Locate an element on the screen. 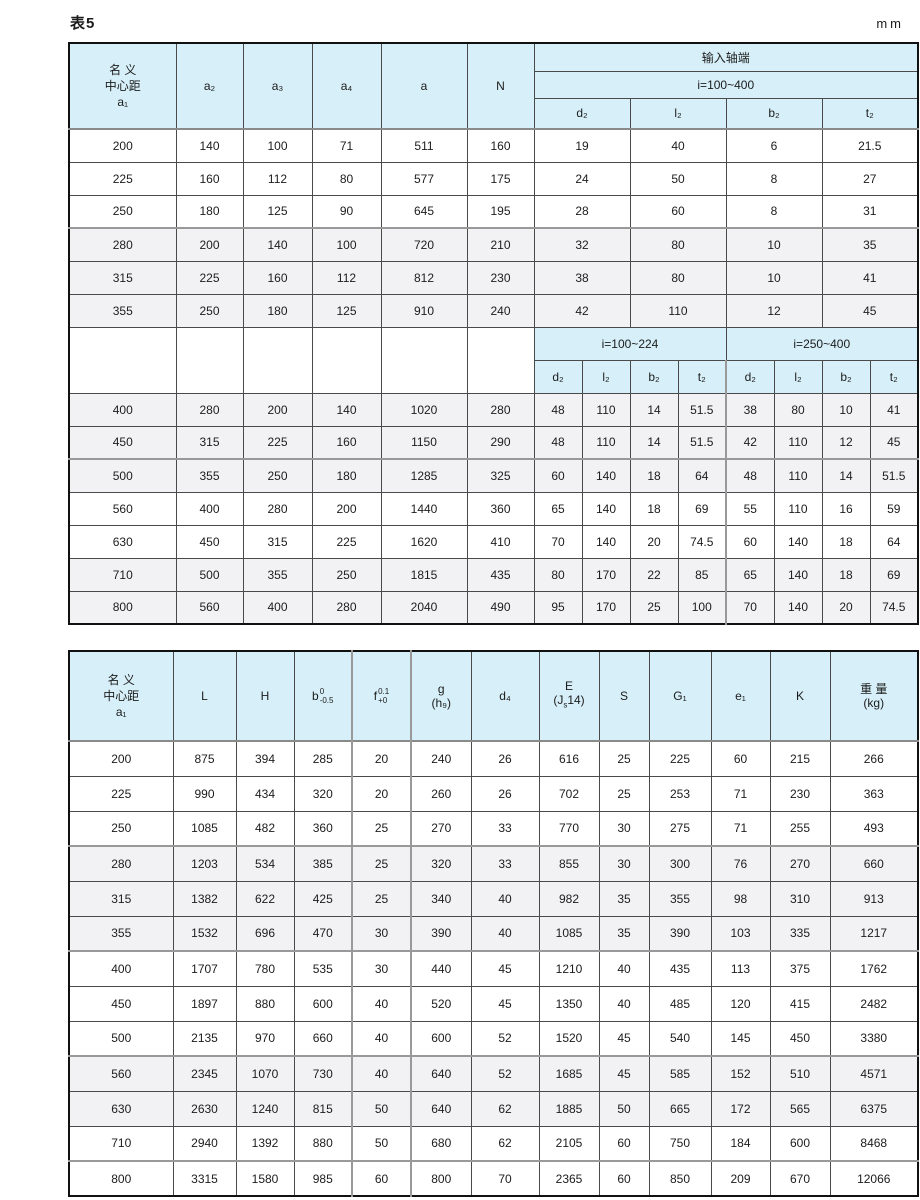 Image resolution: width=920 pixels, height=1200 pixels. table-cell: 19 is located at coordinates (582, 145).